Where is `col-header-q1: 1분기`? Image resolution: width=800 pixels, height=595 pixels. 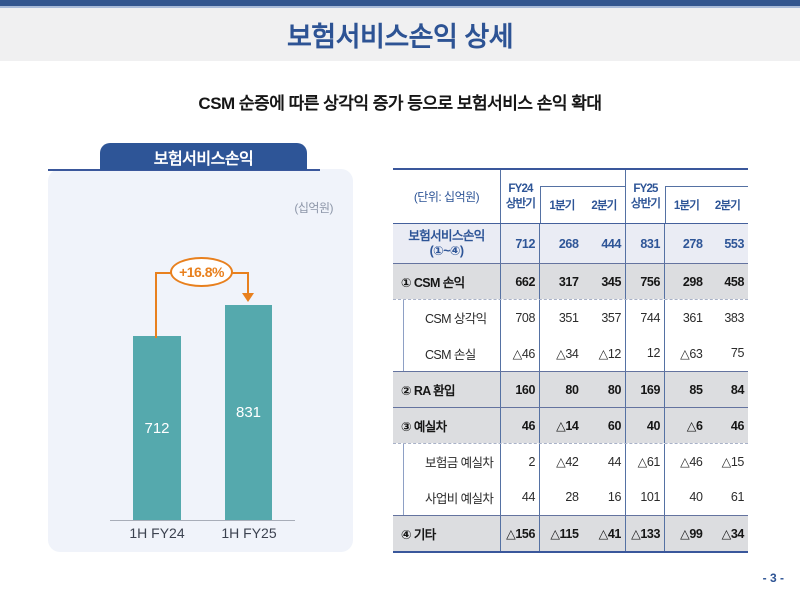
col-header-q1: 1분기 is located at coordinates (686, 206).